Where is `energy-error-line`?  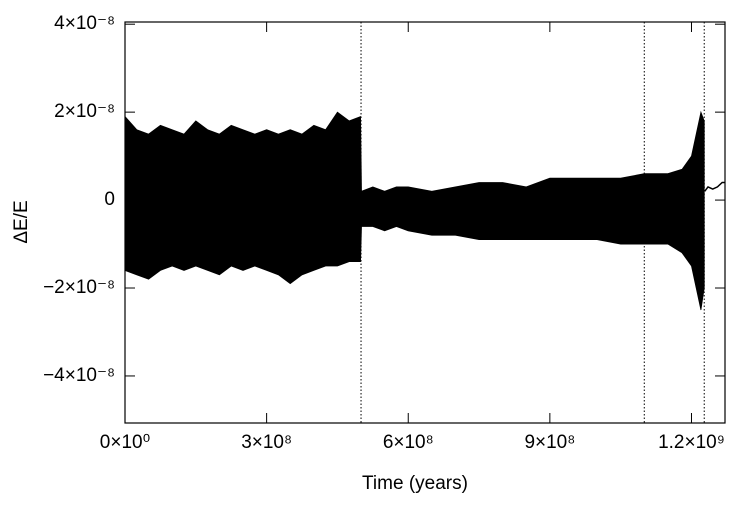
energy-error-line is located at coordinates (714, 186).